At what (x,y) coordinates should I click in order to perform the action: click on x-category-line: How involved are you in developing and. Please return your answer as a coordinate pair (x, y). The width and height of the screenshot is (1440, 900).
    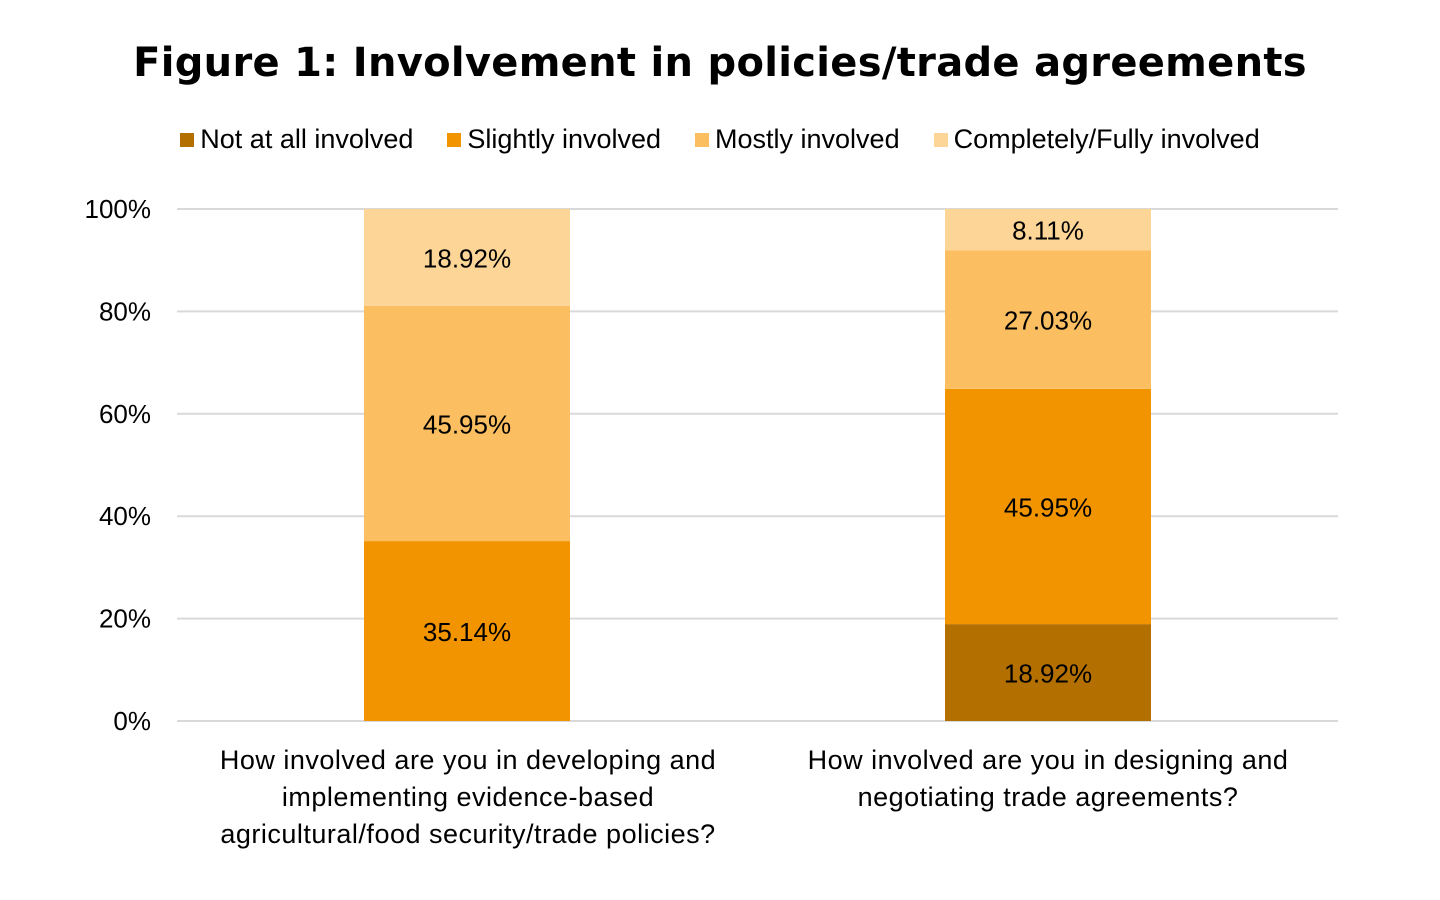
    Looking at the image, I should click on (468, 760).